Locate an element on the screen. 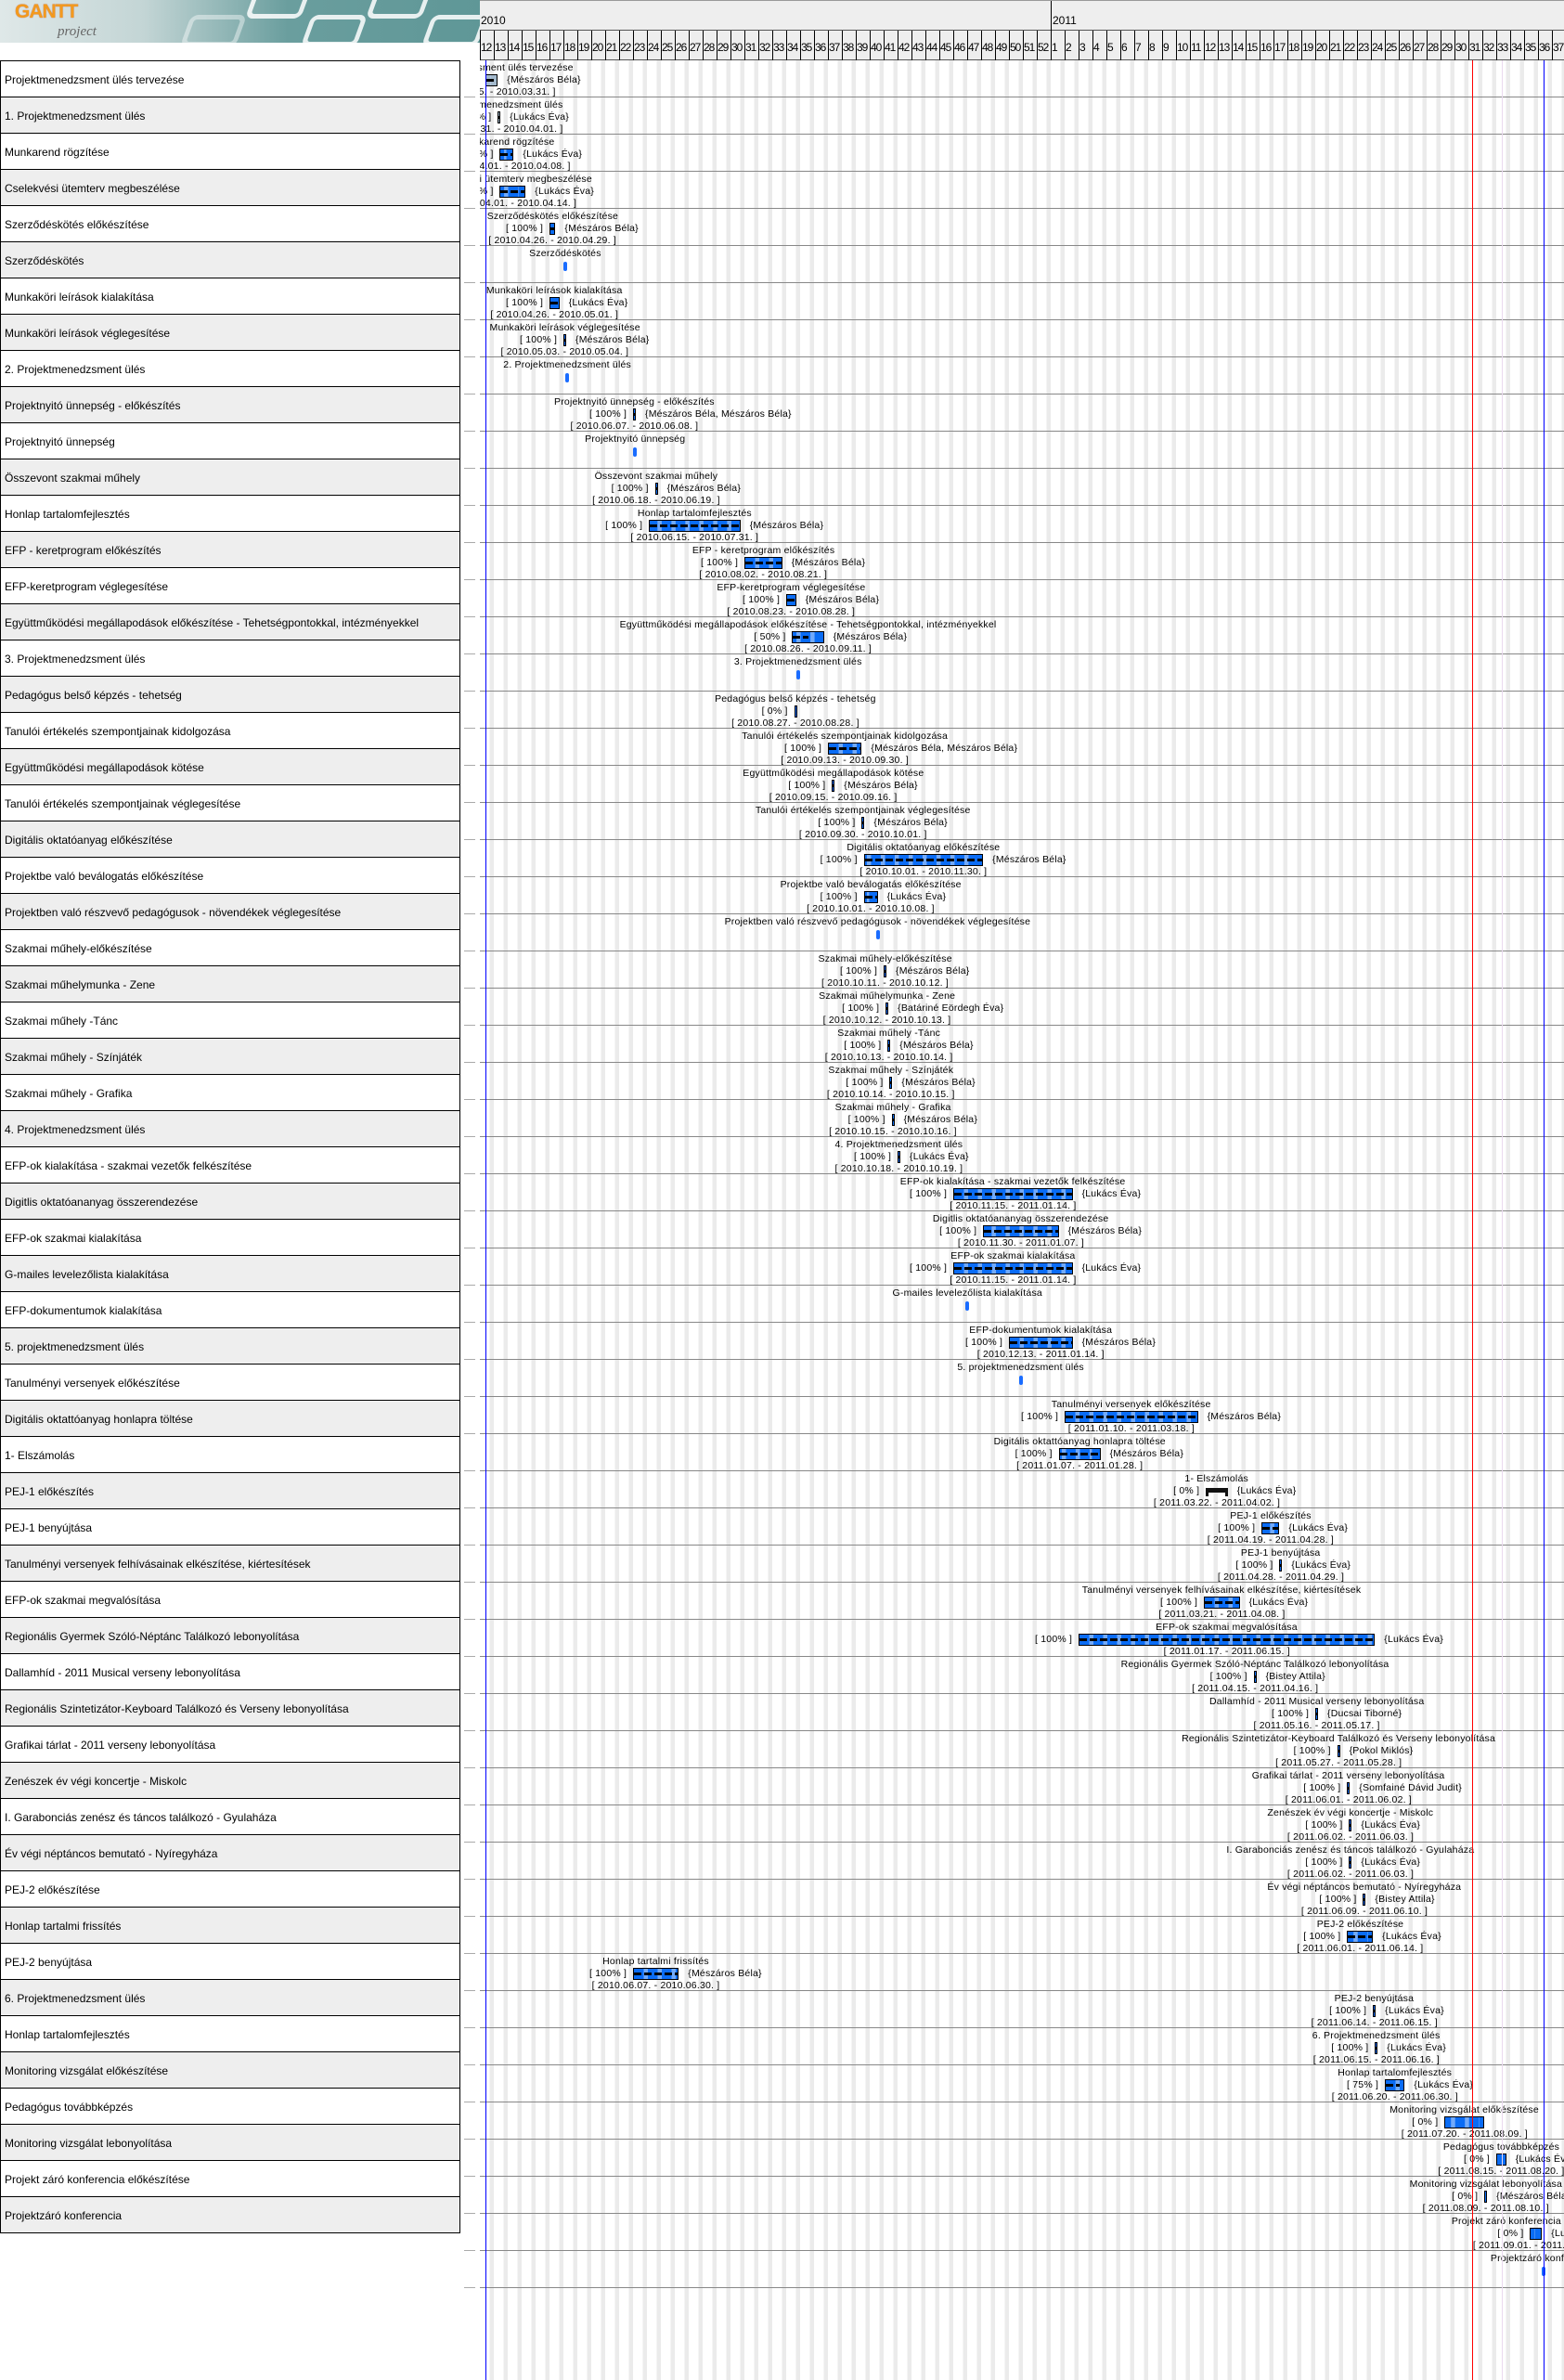 Image resolution: width=1564 pixels, height=2380 pixels. task-name-cell: PEJ-1 benyújtása is located at coordinates (230, 1527).